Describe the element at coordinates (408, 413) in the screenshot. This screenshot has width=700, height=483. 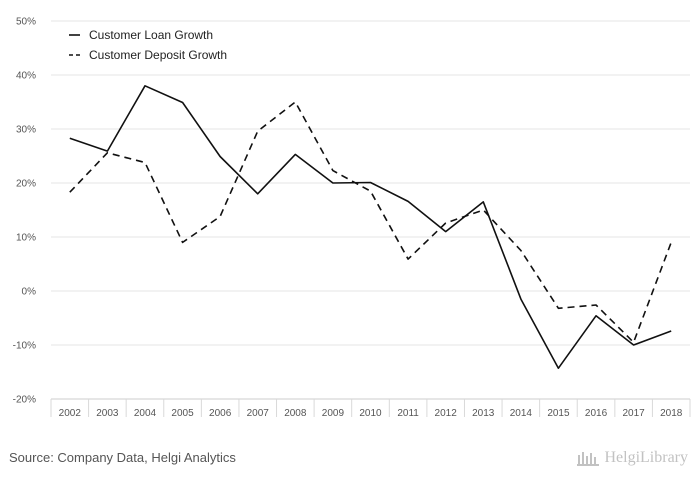
I see `x-tick-label: 2011` at that location.